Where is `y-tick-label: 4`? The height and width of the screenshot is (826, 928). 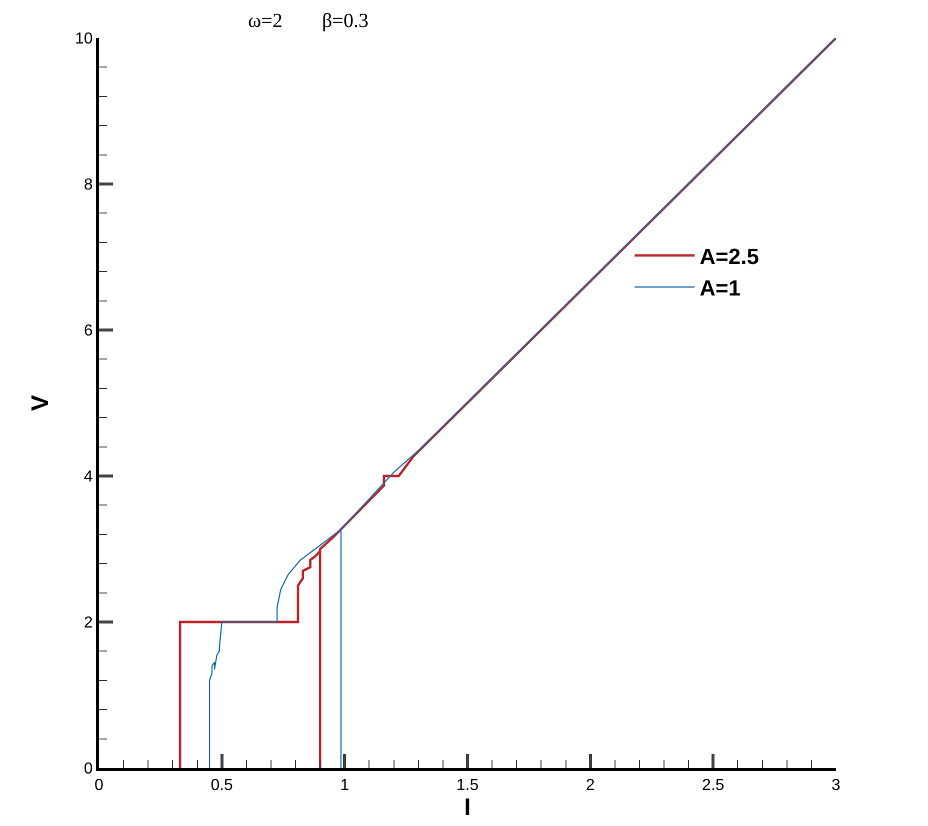
y-tick-label: 4 is located at coordinates (88, 477).